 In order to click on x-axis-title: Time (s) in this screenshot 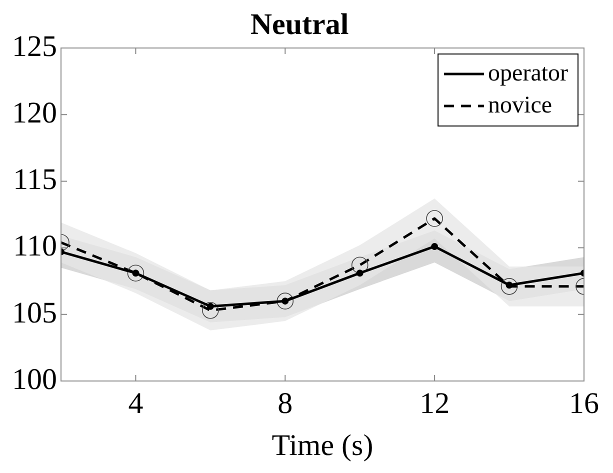, I will do `click(323, 445)`.